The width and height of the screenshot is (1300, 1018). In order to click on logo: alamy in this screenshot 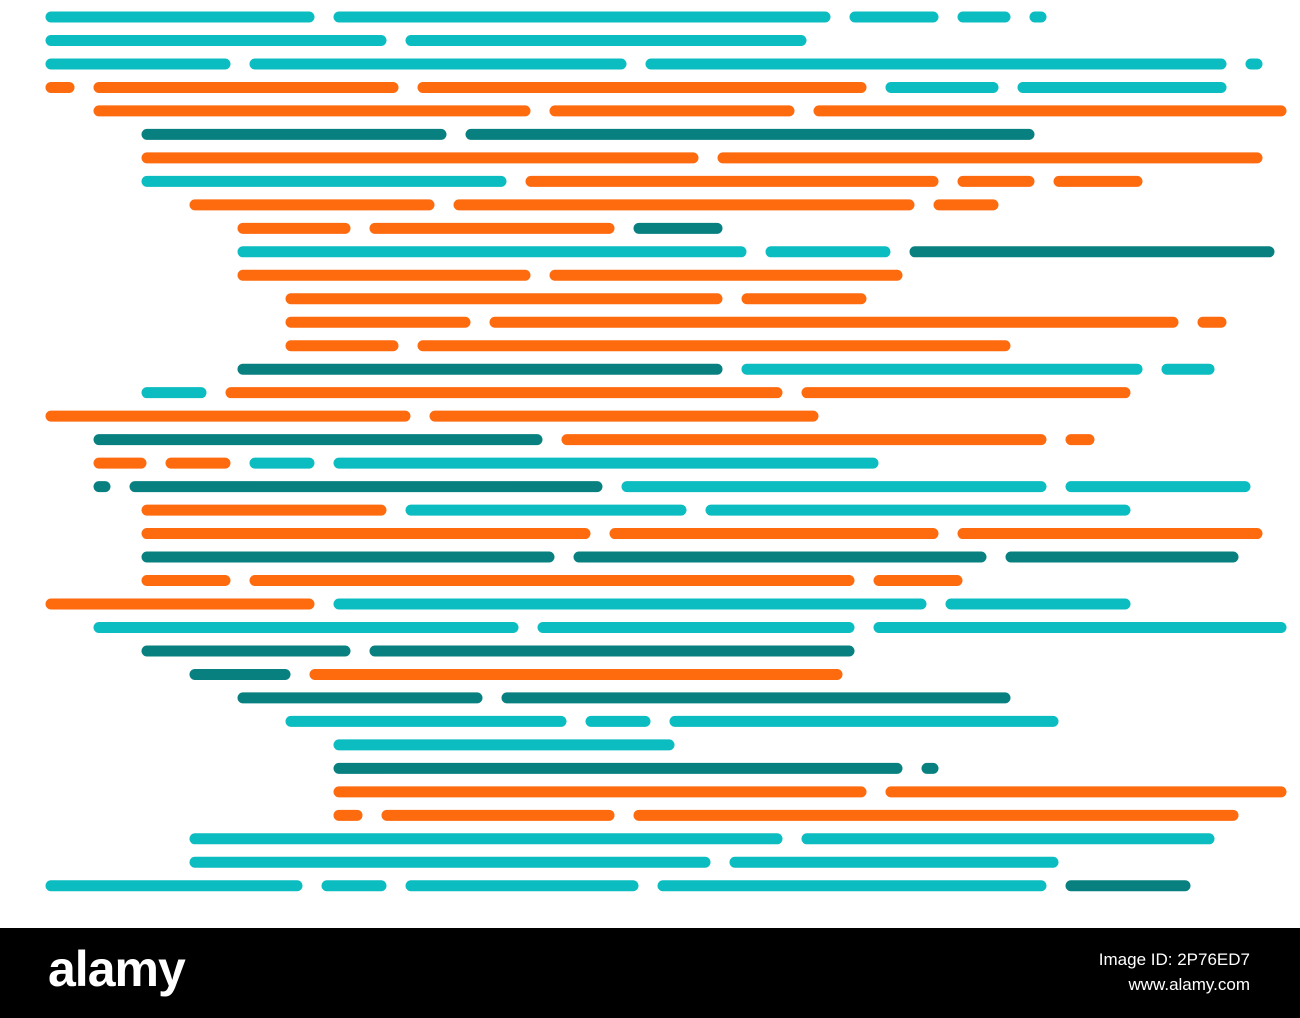, I will do `click(117, 969)`.